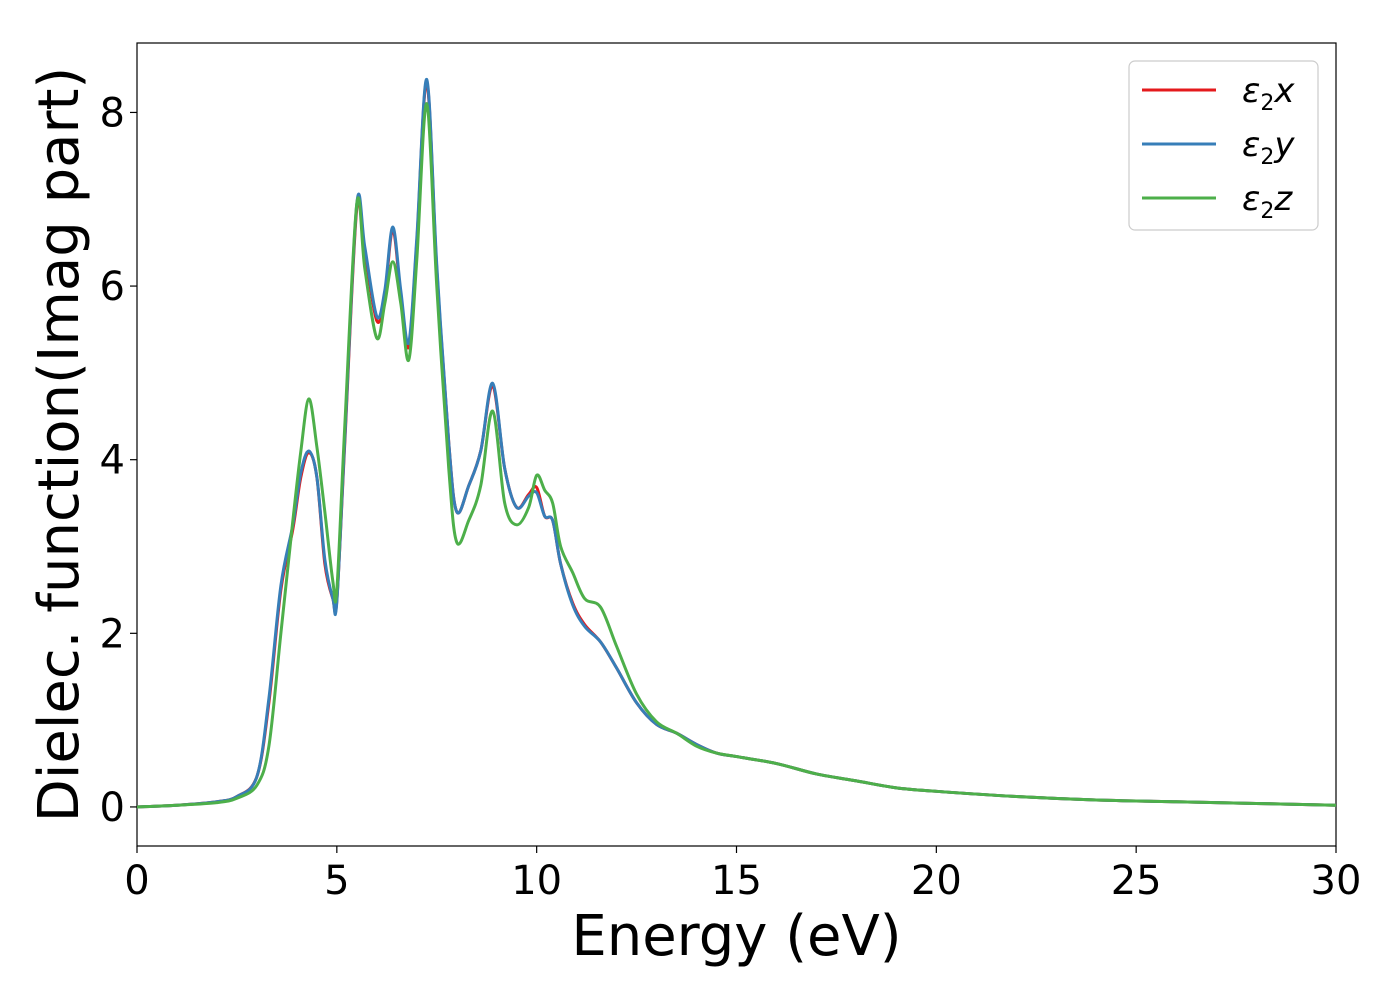 The width and height of the screenshot is (1400, 1000). I want to click on y-tick-label: 8, so click(112, 113).